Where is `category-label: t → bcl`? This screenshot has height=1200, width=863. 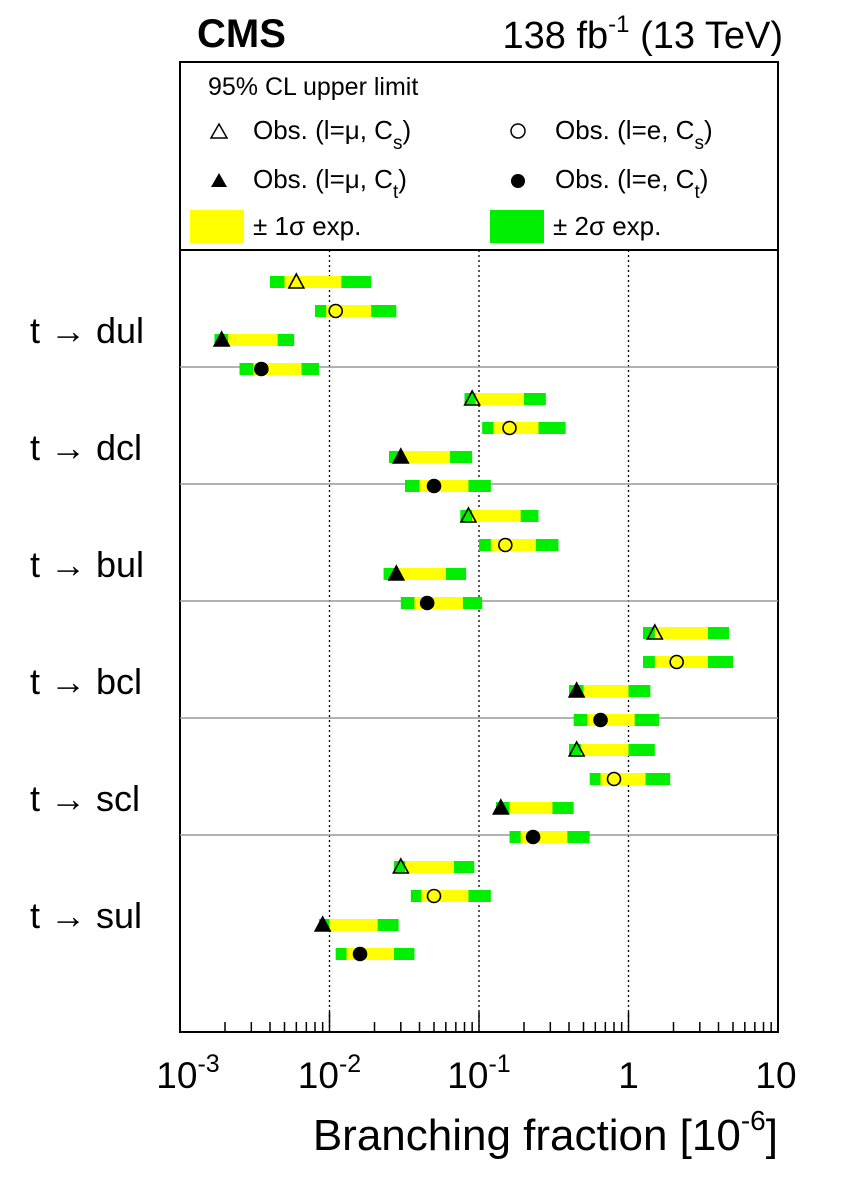
category-label: t → bcl is located at coordinates (86, 681).